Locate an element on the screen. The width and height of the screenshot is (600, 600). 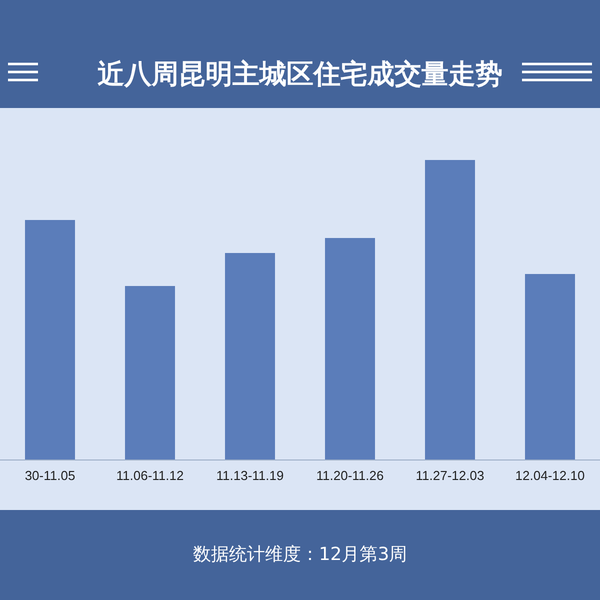
x-tick-label: 11.06-11.12 is located at coordinates (150, 475).